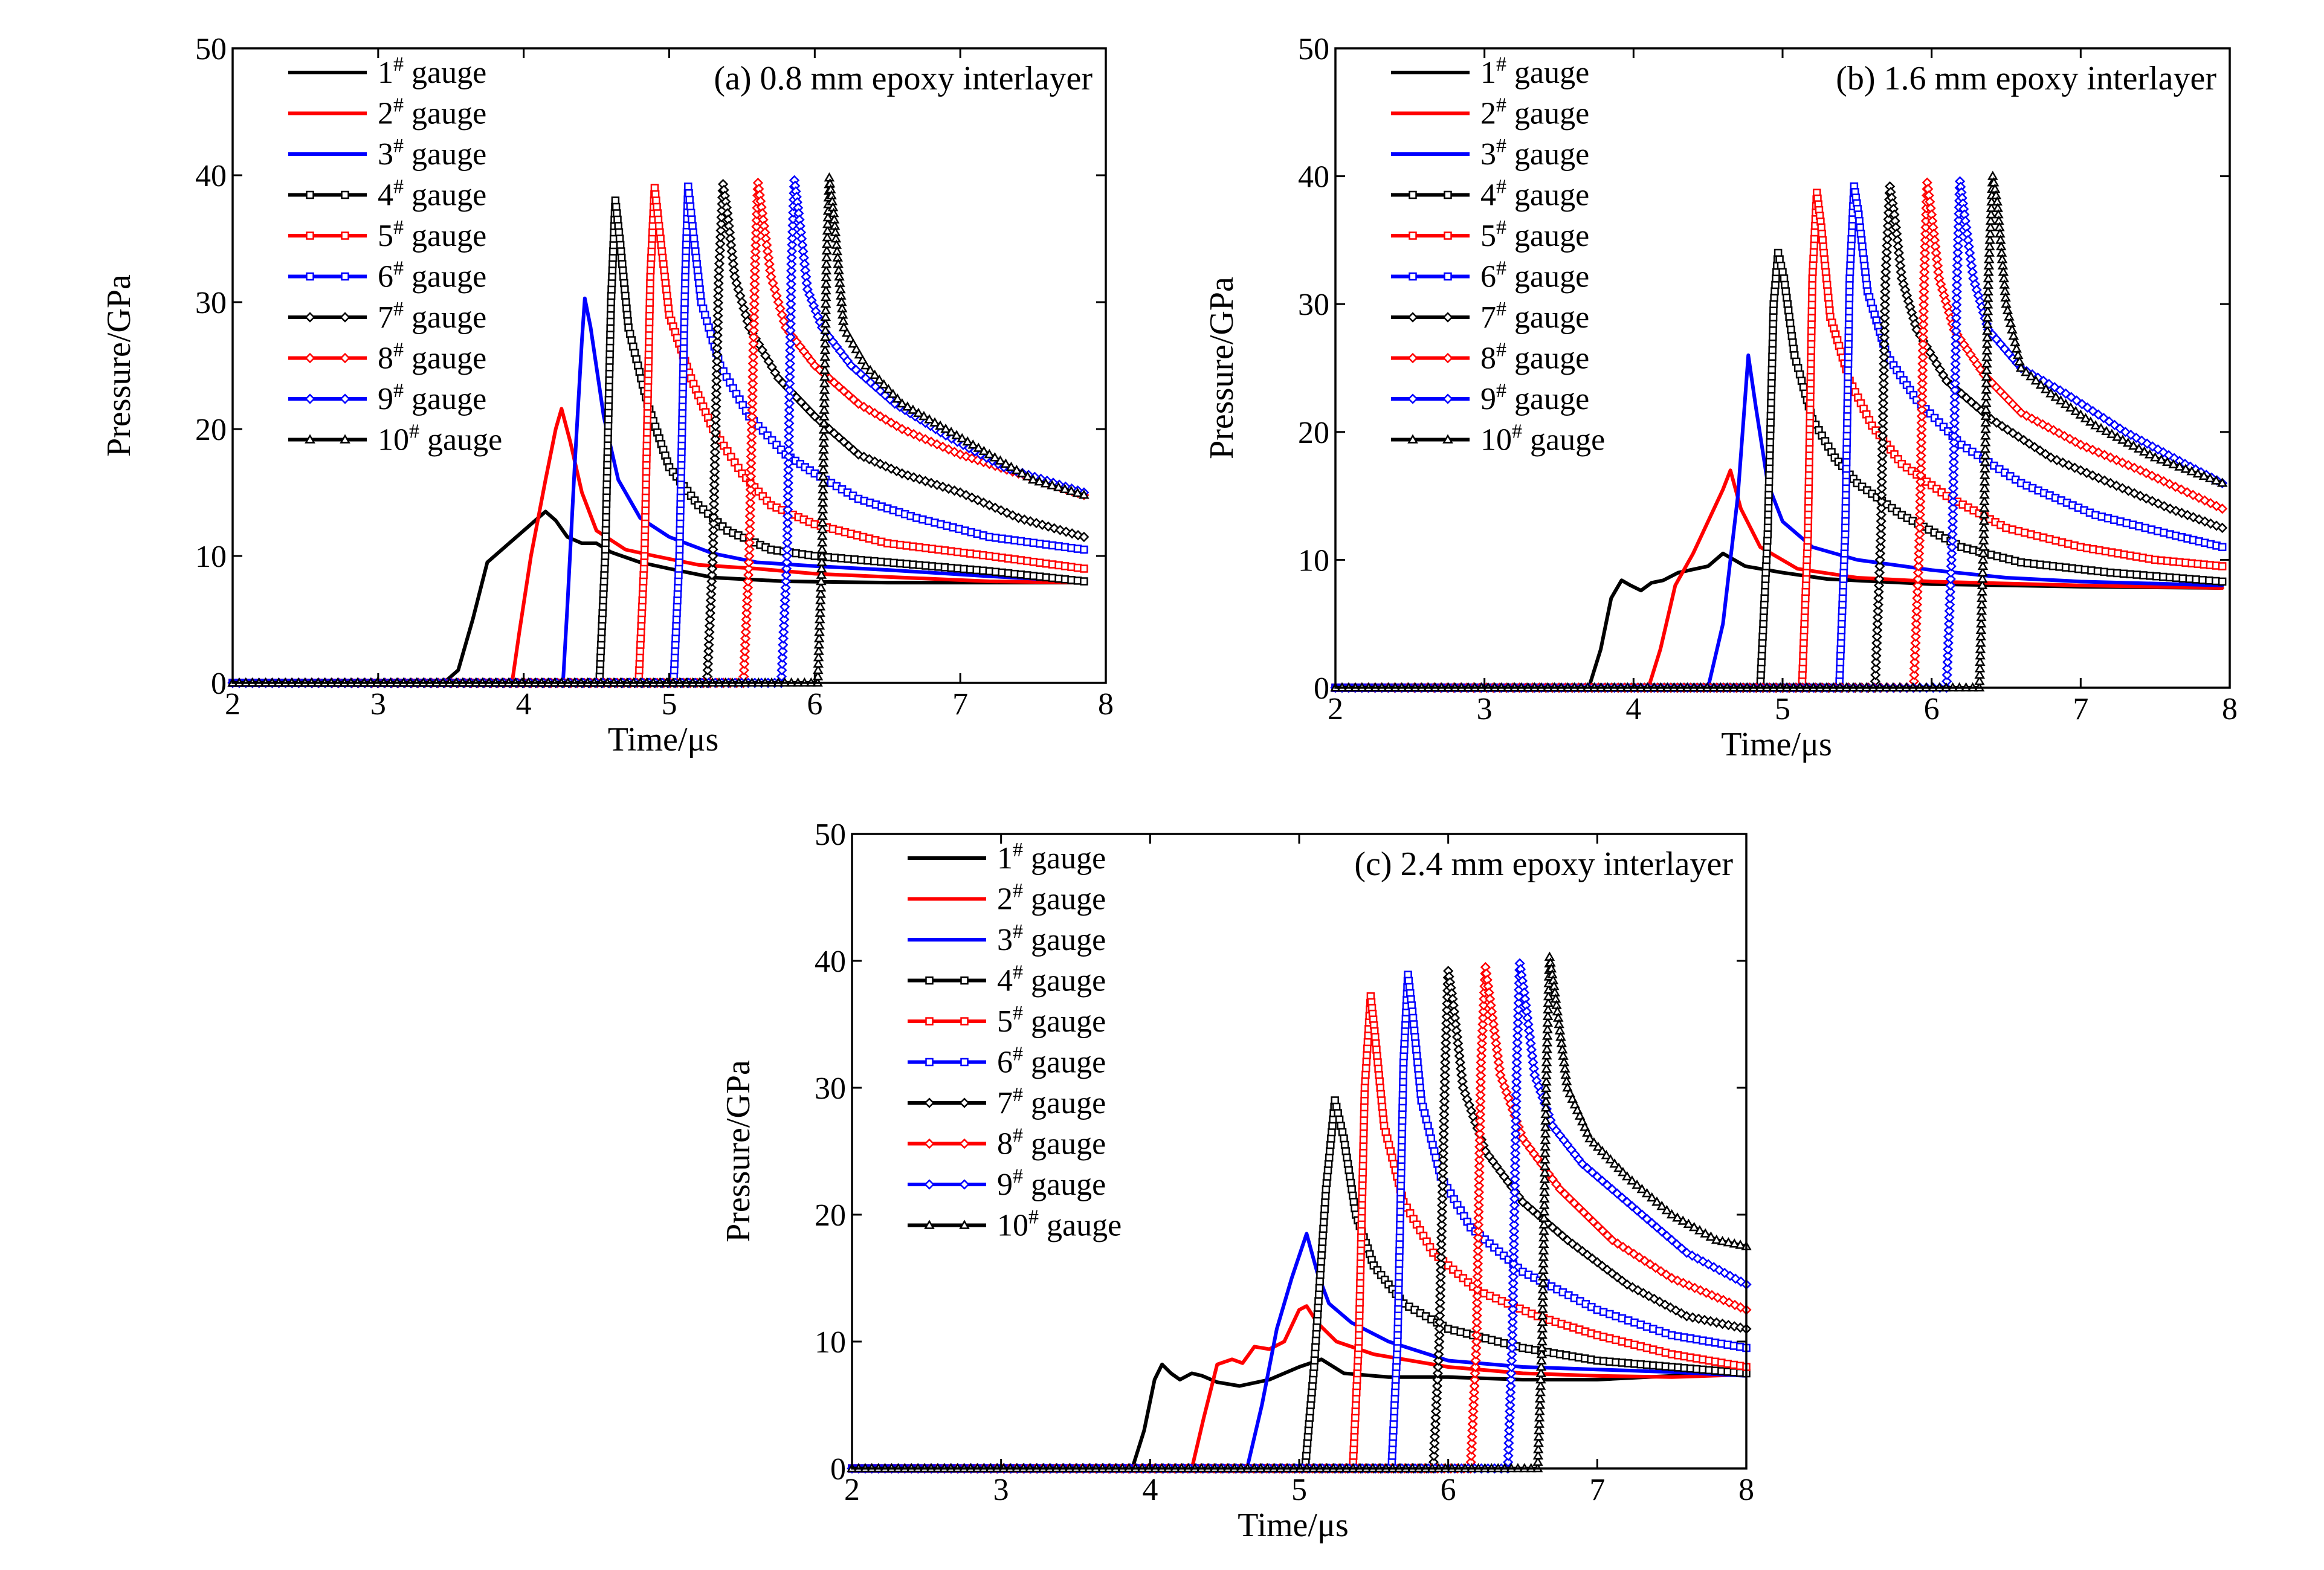  Describe the element at coordinates (1222, 368) in the screenshot. I see `y-axis-title: Pressure/GPa` at that location.